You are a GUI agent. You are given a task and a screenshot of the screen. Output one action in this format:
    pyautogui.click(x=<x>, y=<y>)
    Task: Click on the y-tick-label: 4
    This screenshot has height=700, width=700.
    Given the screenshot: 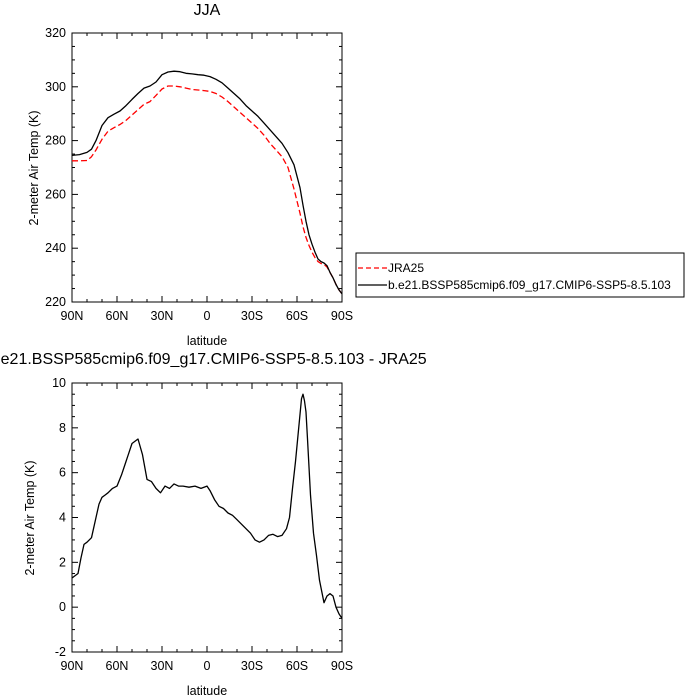 What is the action you would take?
    pyautogui.click(x=62, y=518)
    